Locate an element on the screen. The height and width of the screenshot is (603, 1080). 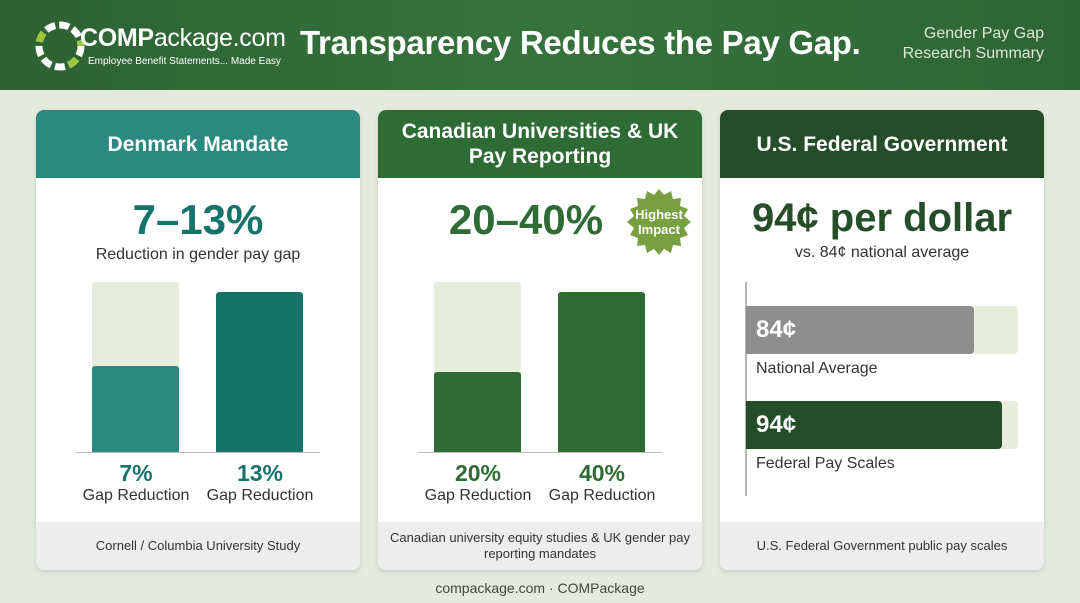
header-subtitle: Gender Pay Gap Research Summary is located at coordinates (973, 43).